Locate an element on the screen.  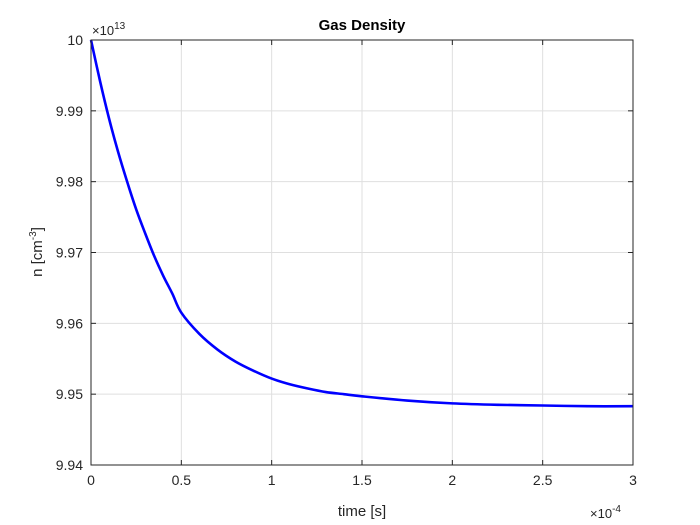
y-axis-label-superscript: -3 is located at coordinates (33, 235).